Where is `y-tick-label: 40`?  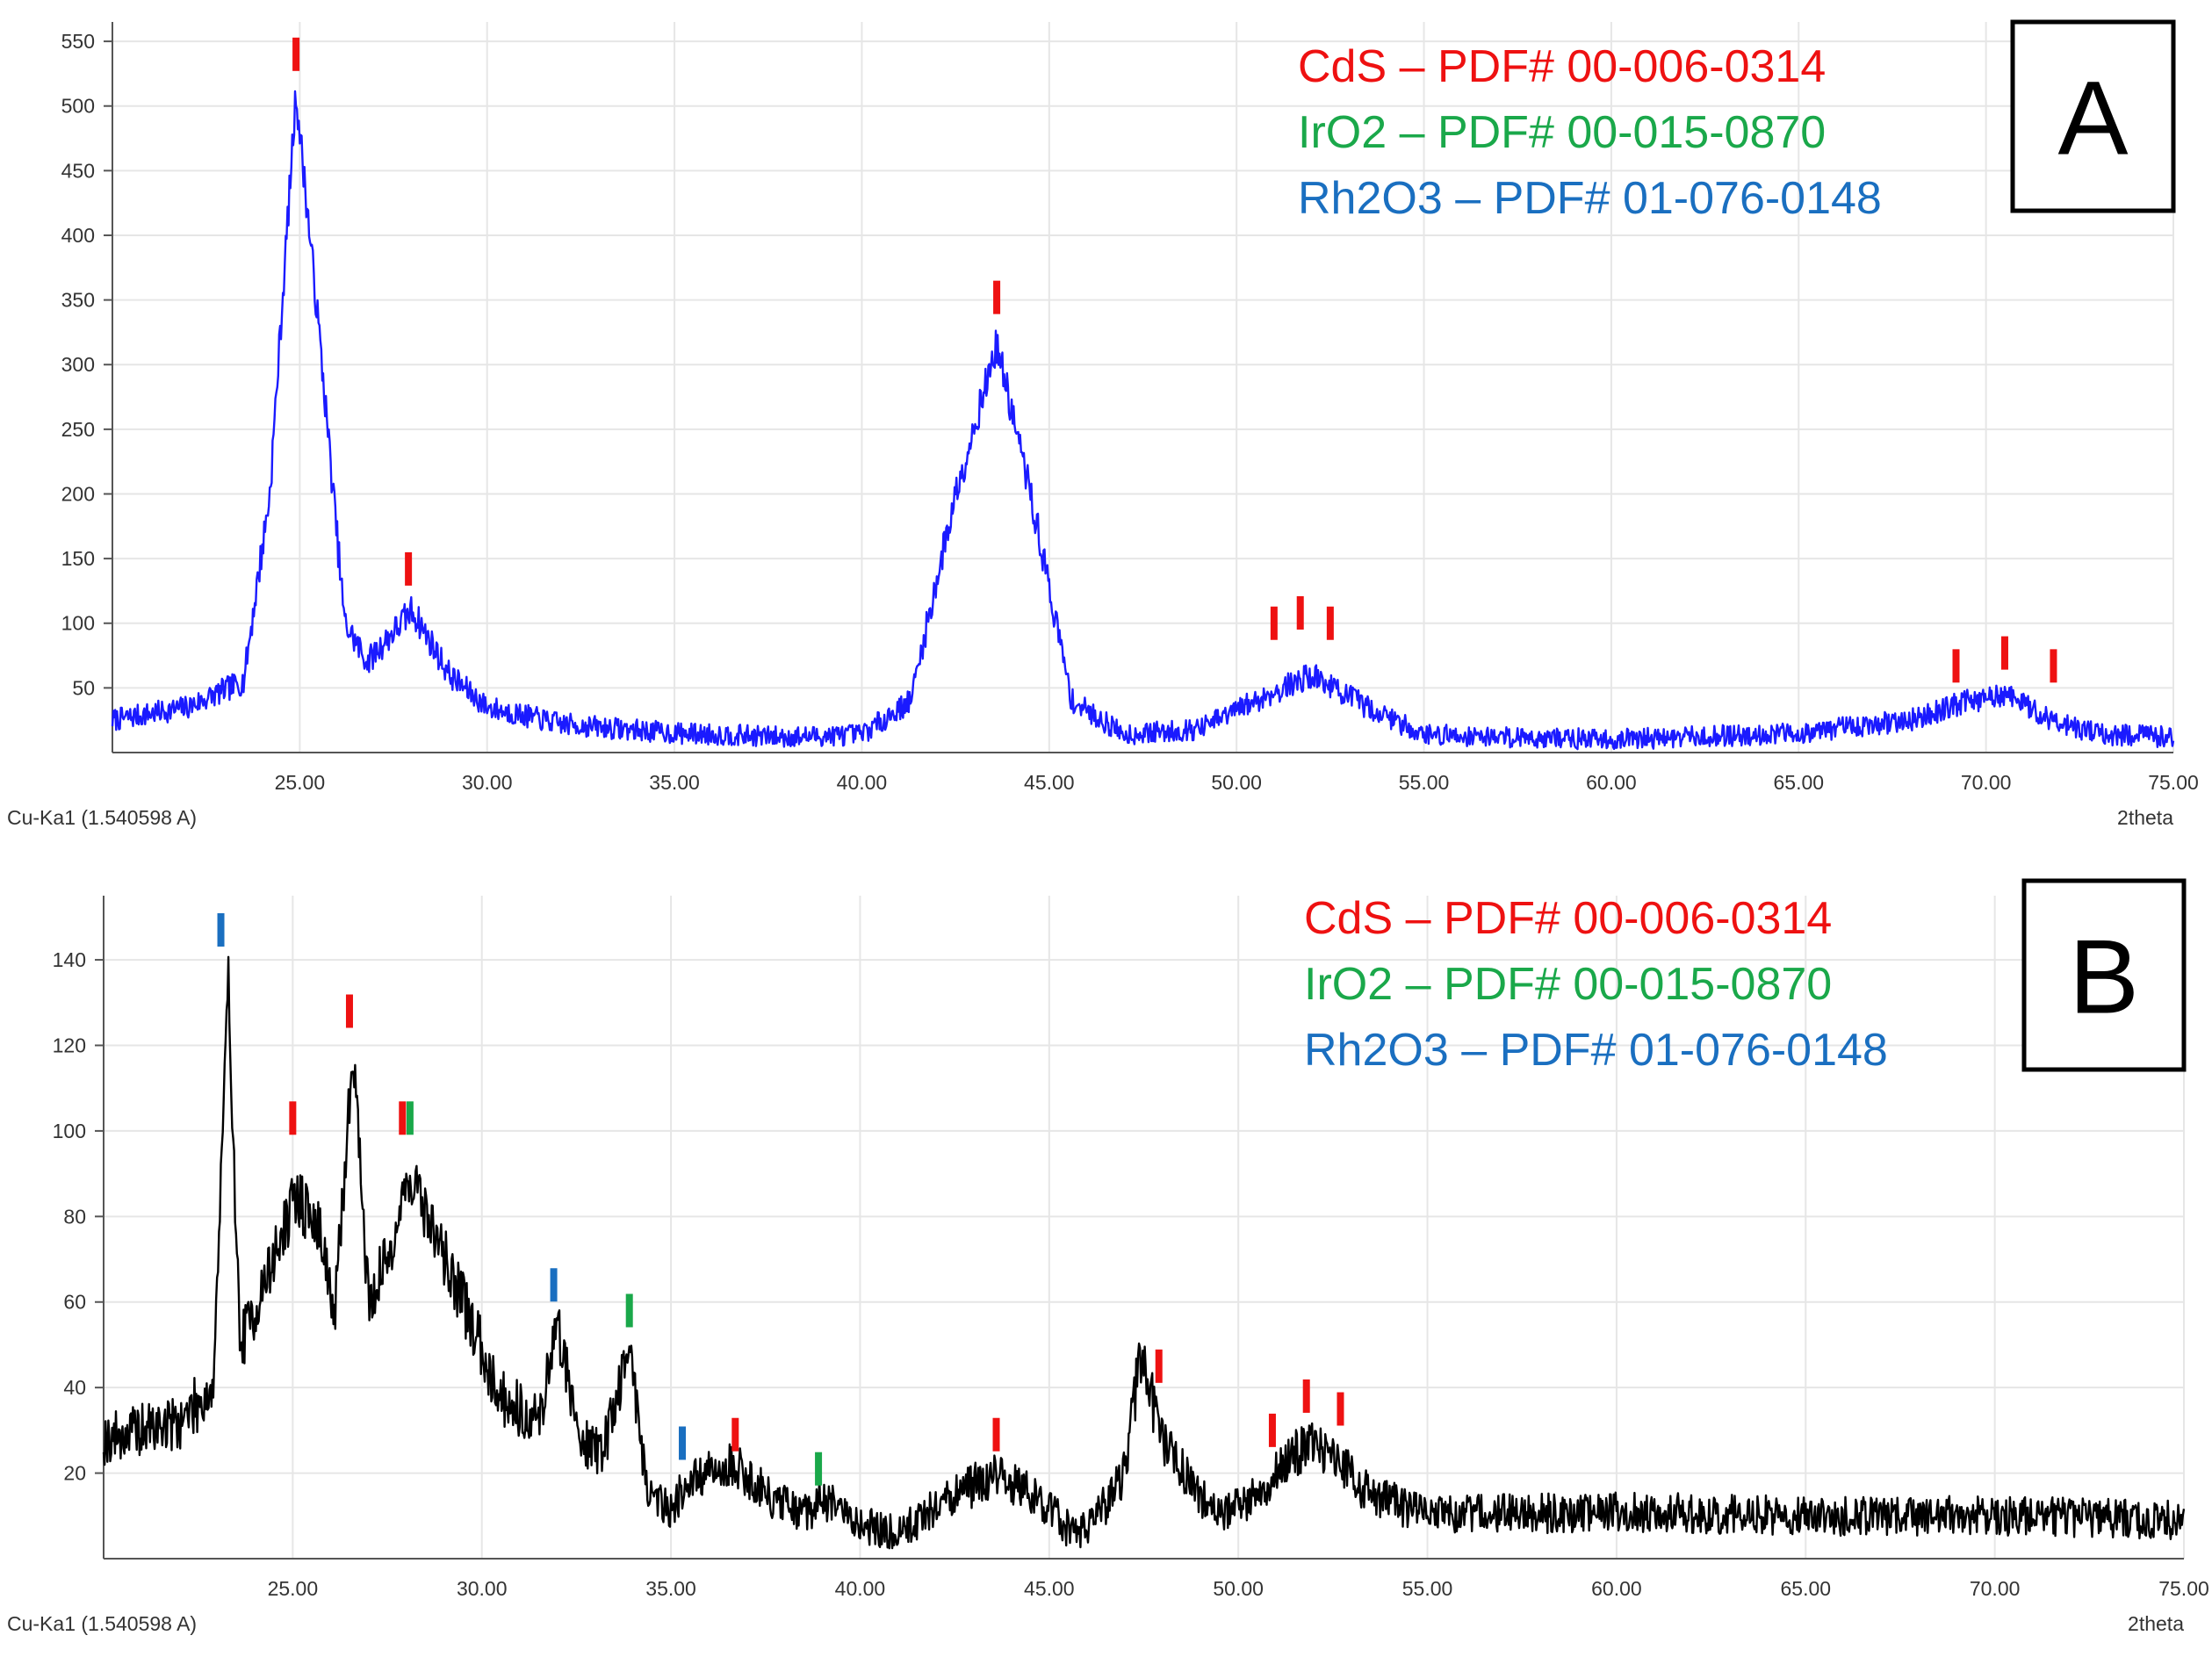
y-tick-label: 40 is located at coordinates (75, 1387).